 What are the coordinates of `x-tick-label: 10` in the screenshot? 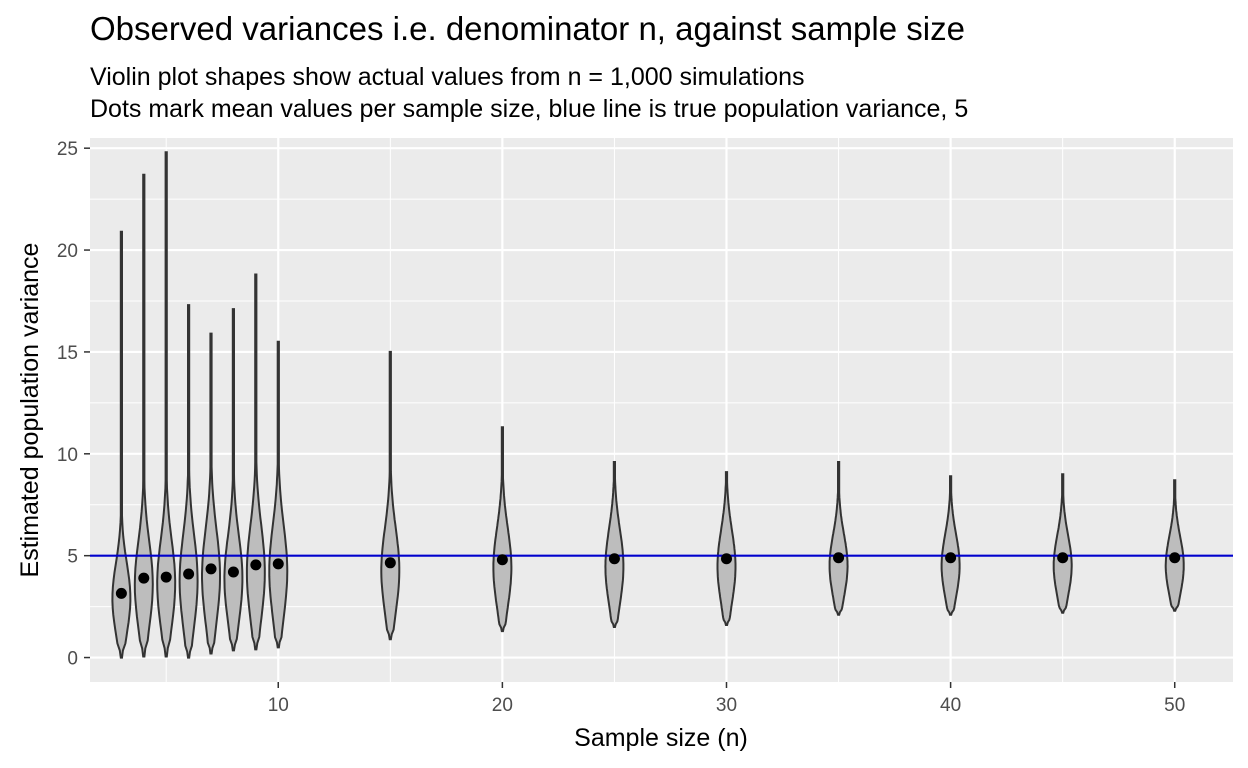 It's located at (278, 705).